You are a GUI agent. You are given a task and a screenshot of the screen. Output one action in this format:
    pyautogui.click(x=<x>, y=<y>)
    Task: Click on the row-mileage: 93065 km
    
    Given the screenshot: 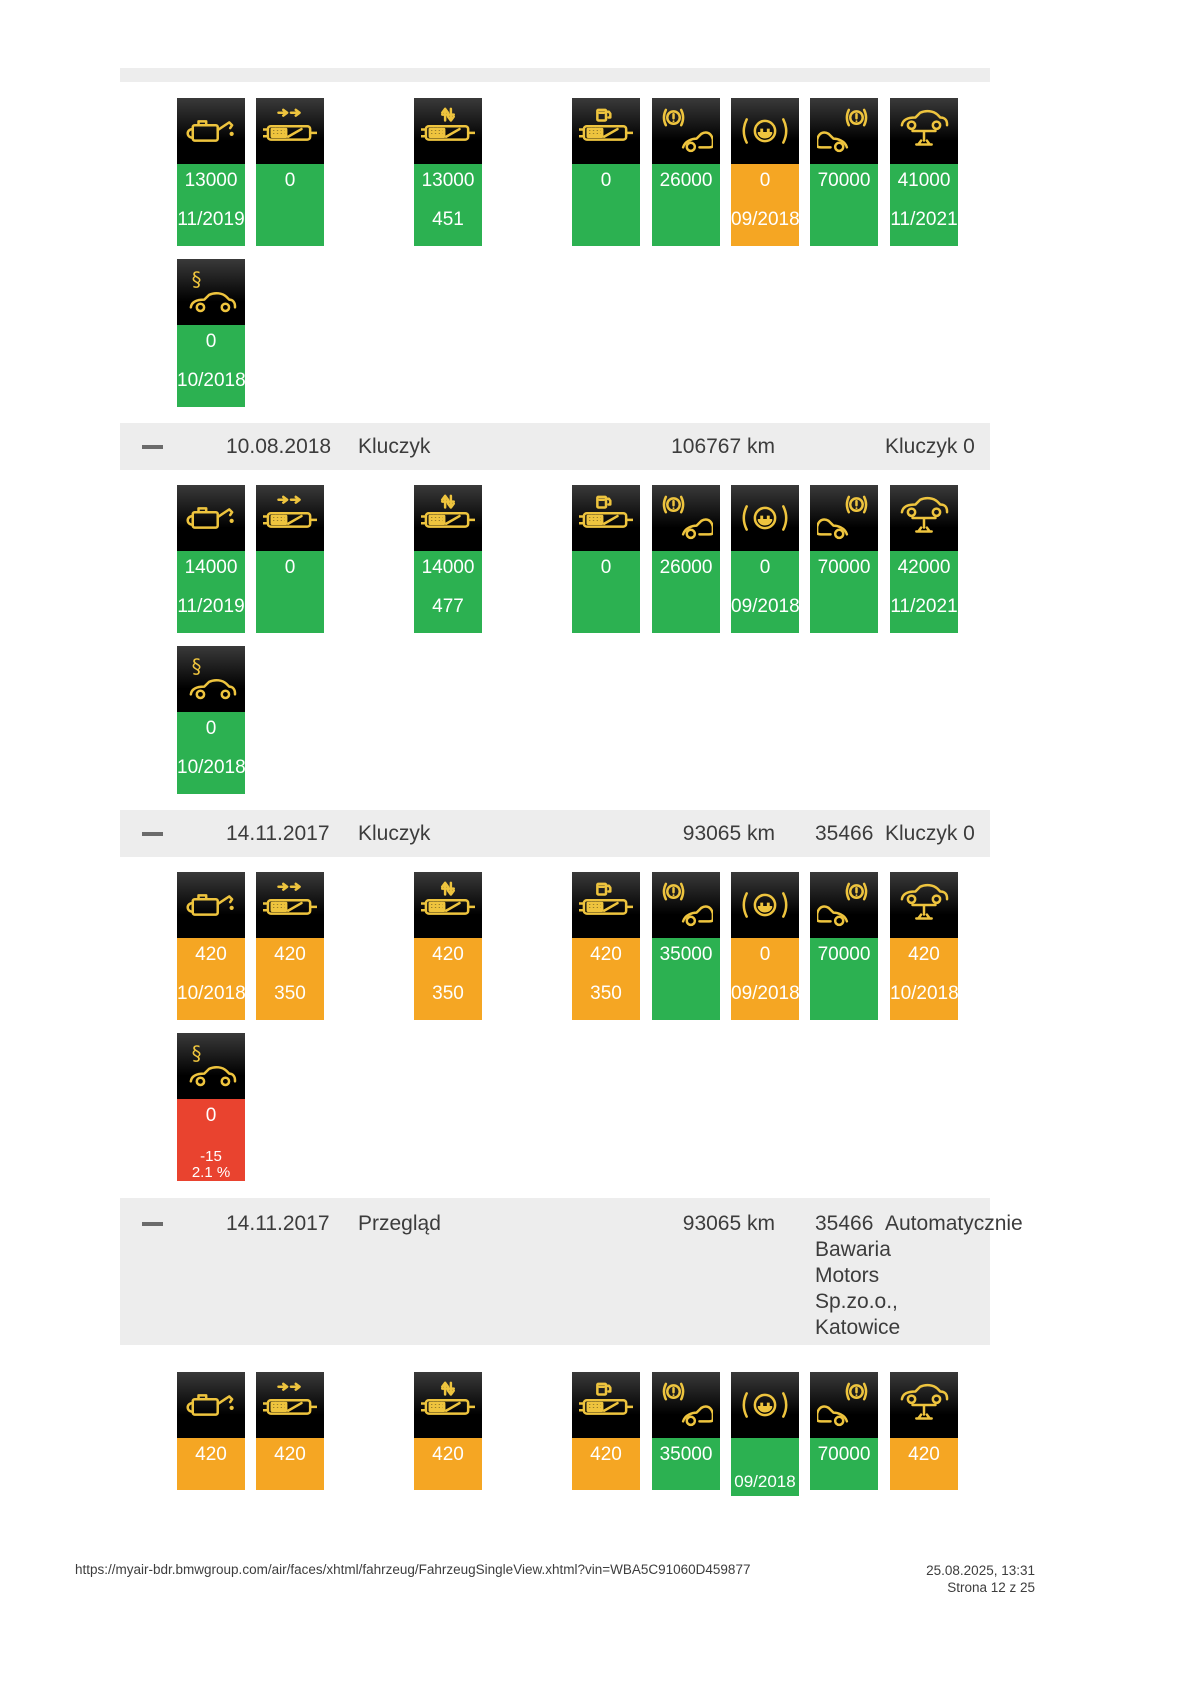 What is the action you would take?
    pyautogui.click(x=728, y=1223)
    